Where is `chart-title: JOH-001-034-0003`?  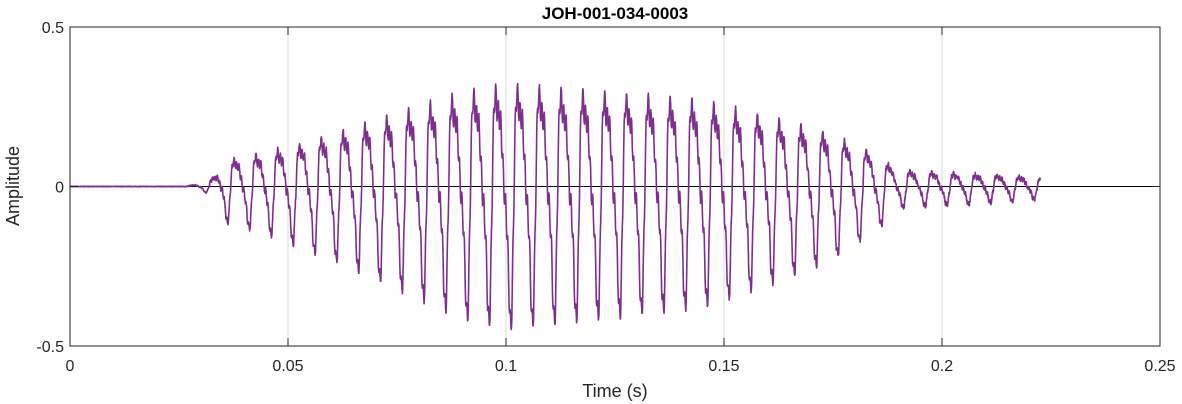
chart-title: JOH-001-034-0003 is located at coordinates (615, 13).